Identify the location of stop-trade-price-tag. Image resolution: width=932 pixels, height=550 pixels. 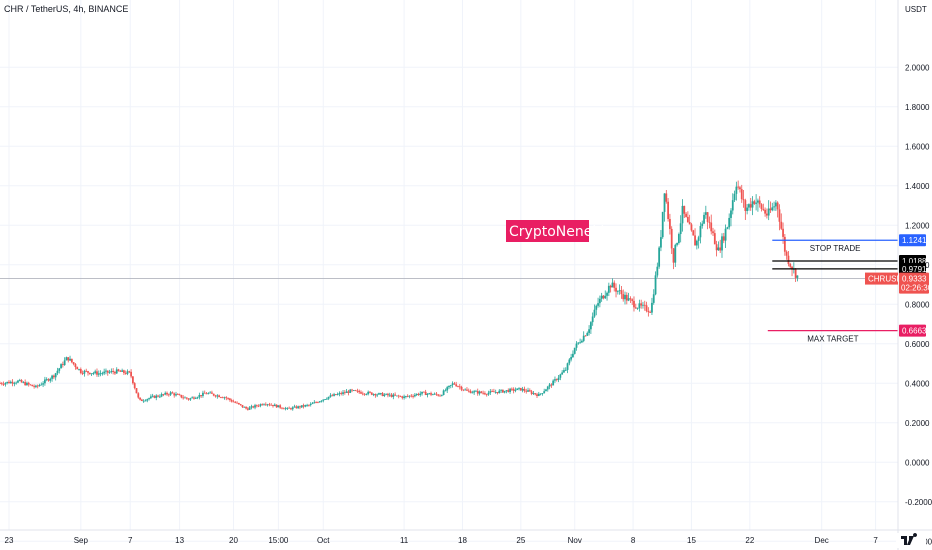
(912, 240).